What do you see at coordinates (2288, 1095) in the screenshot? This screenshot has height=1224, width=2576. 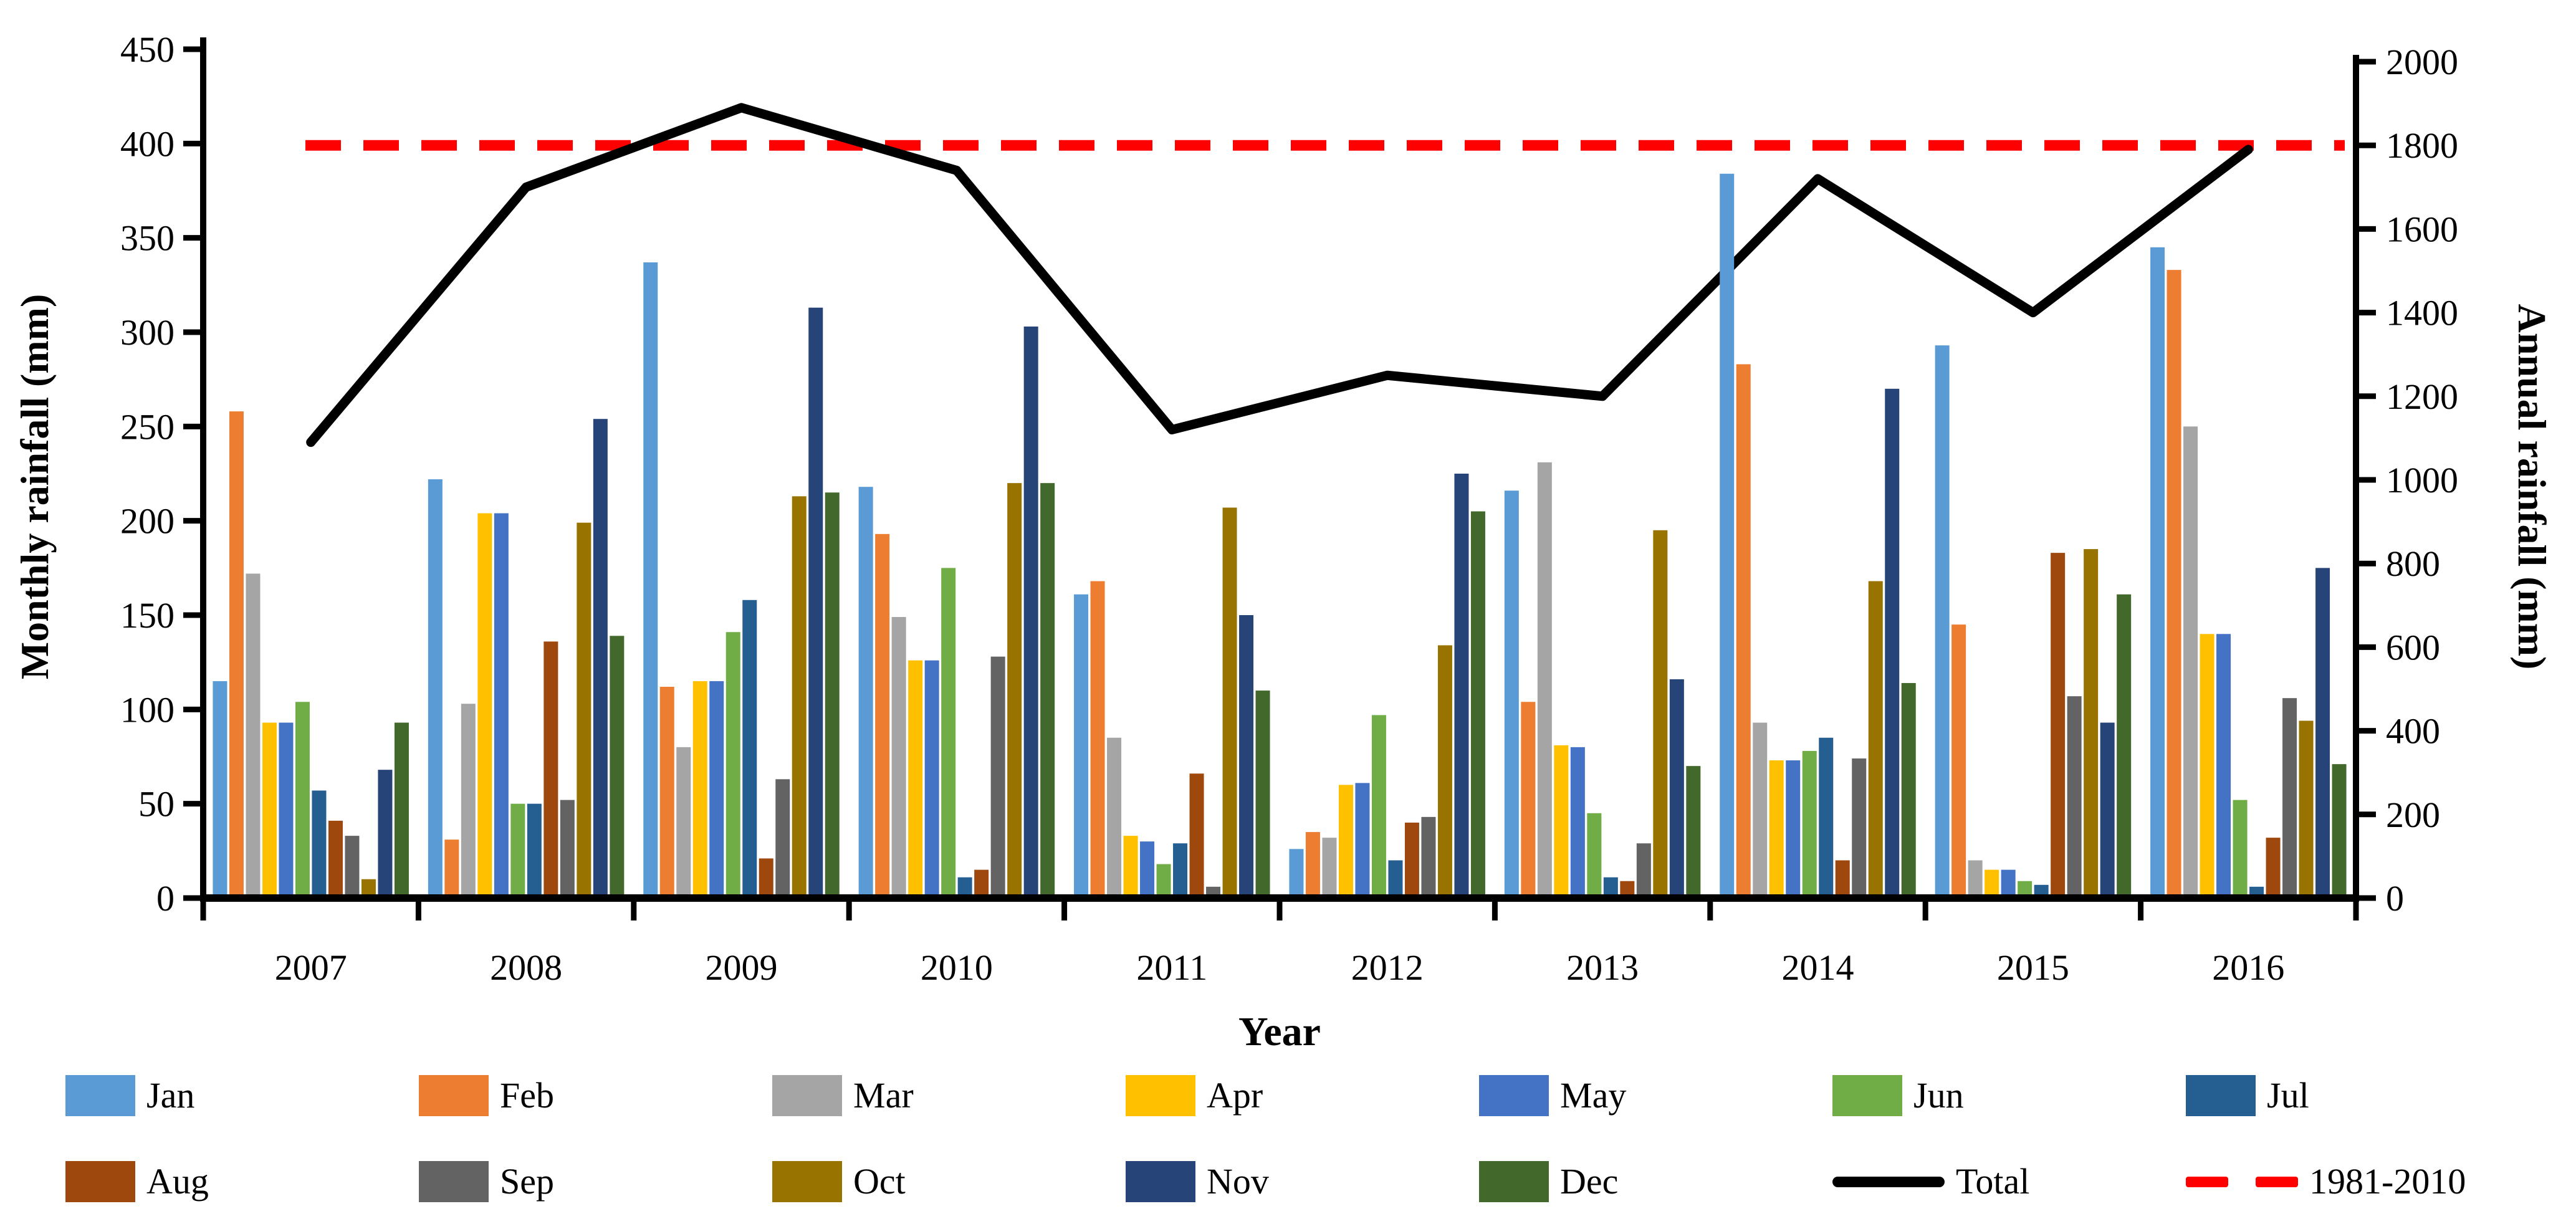 I see `legend-label-jul: Jul` at bounding box center [2288, 1095].